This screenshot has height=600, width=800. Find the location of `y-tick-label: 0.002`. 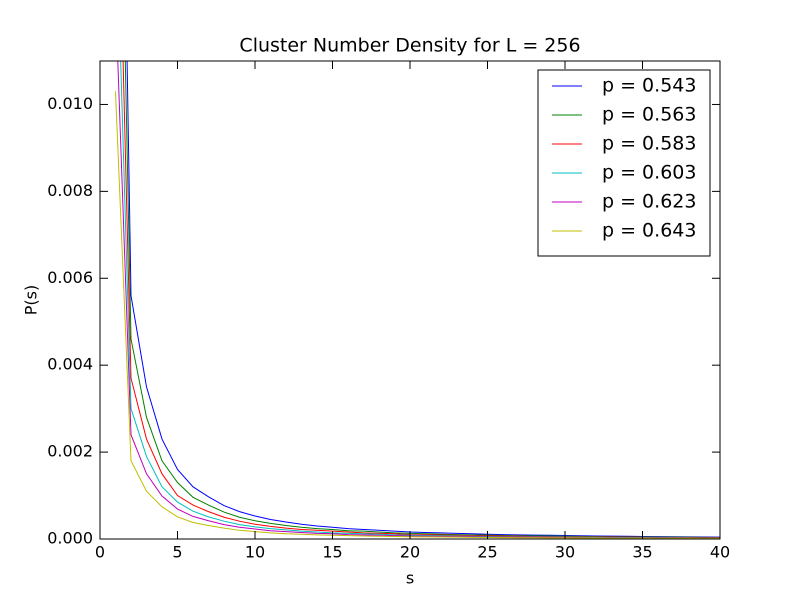

y-tick-label: 0.002 is located at coordinates (70, 451).